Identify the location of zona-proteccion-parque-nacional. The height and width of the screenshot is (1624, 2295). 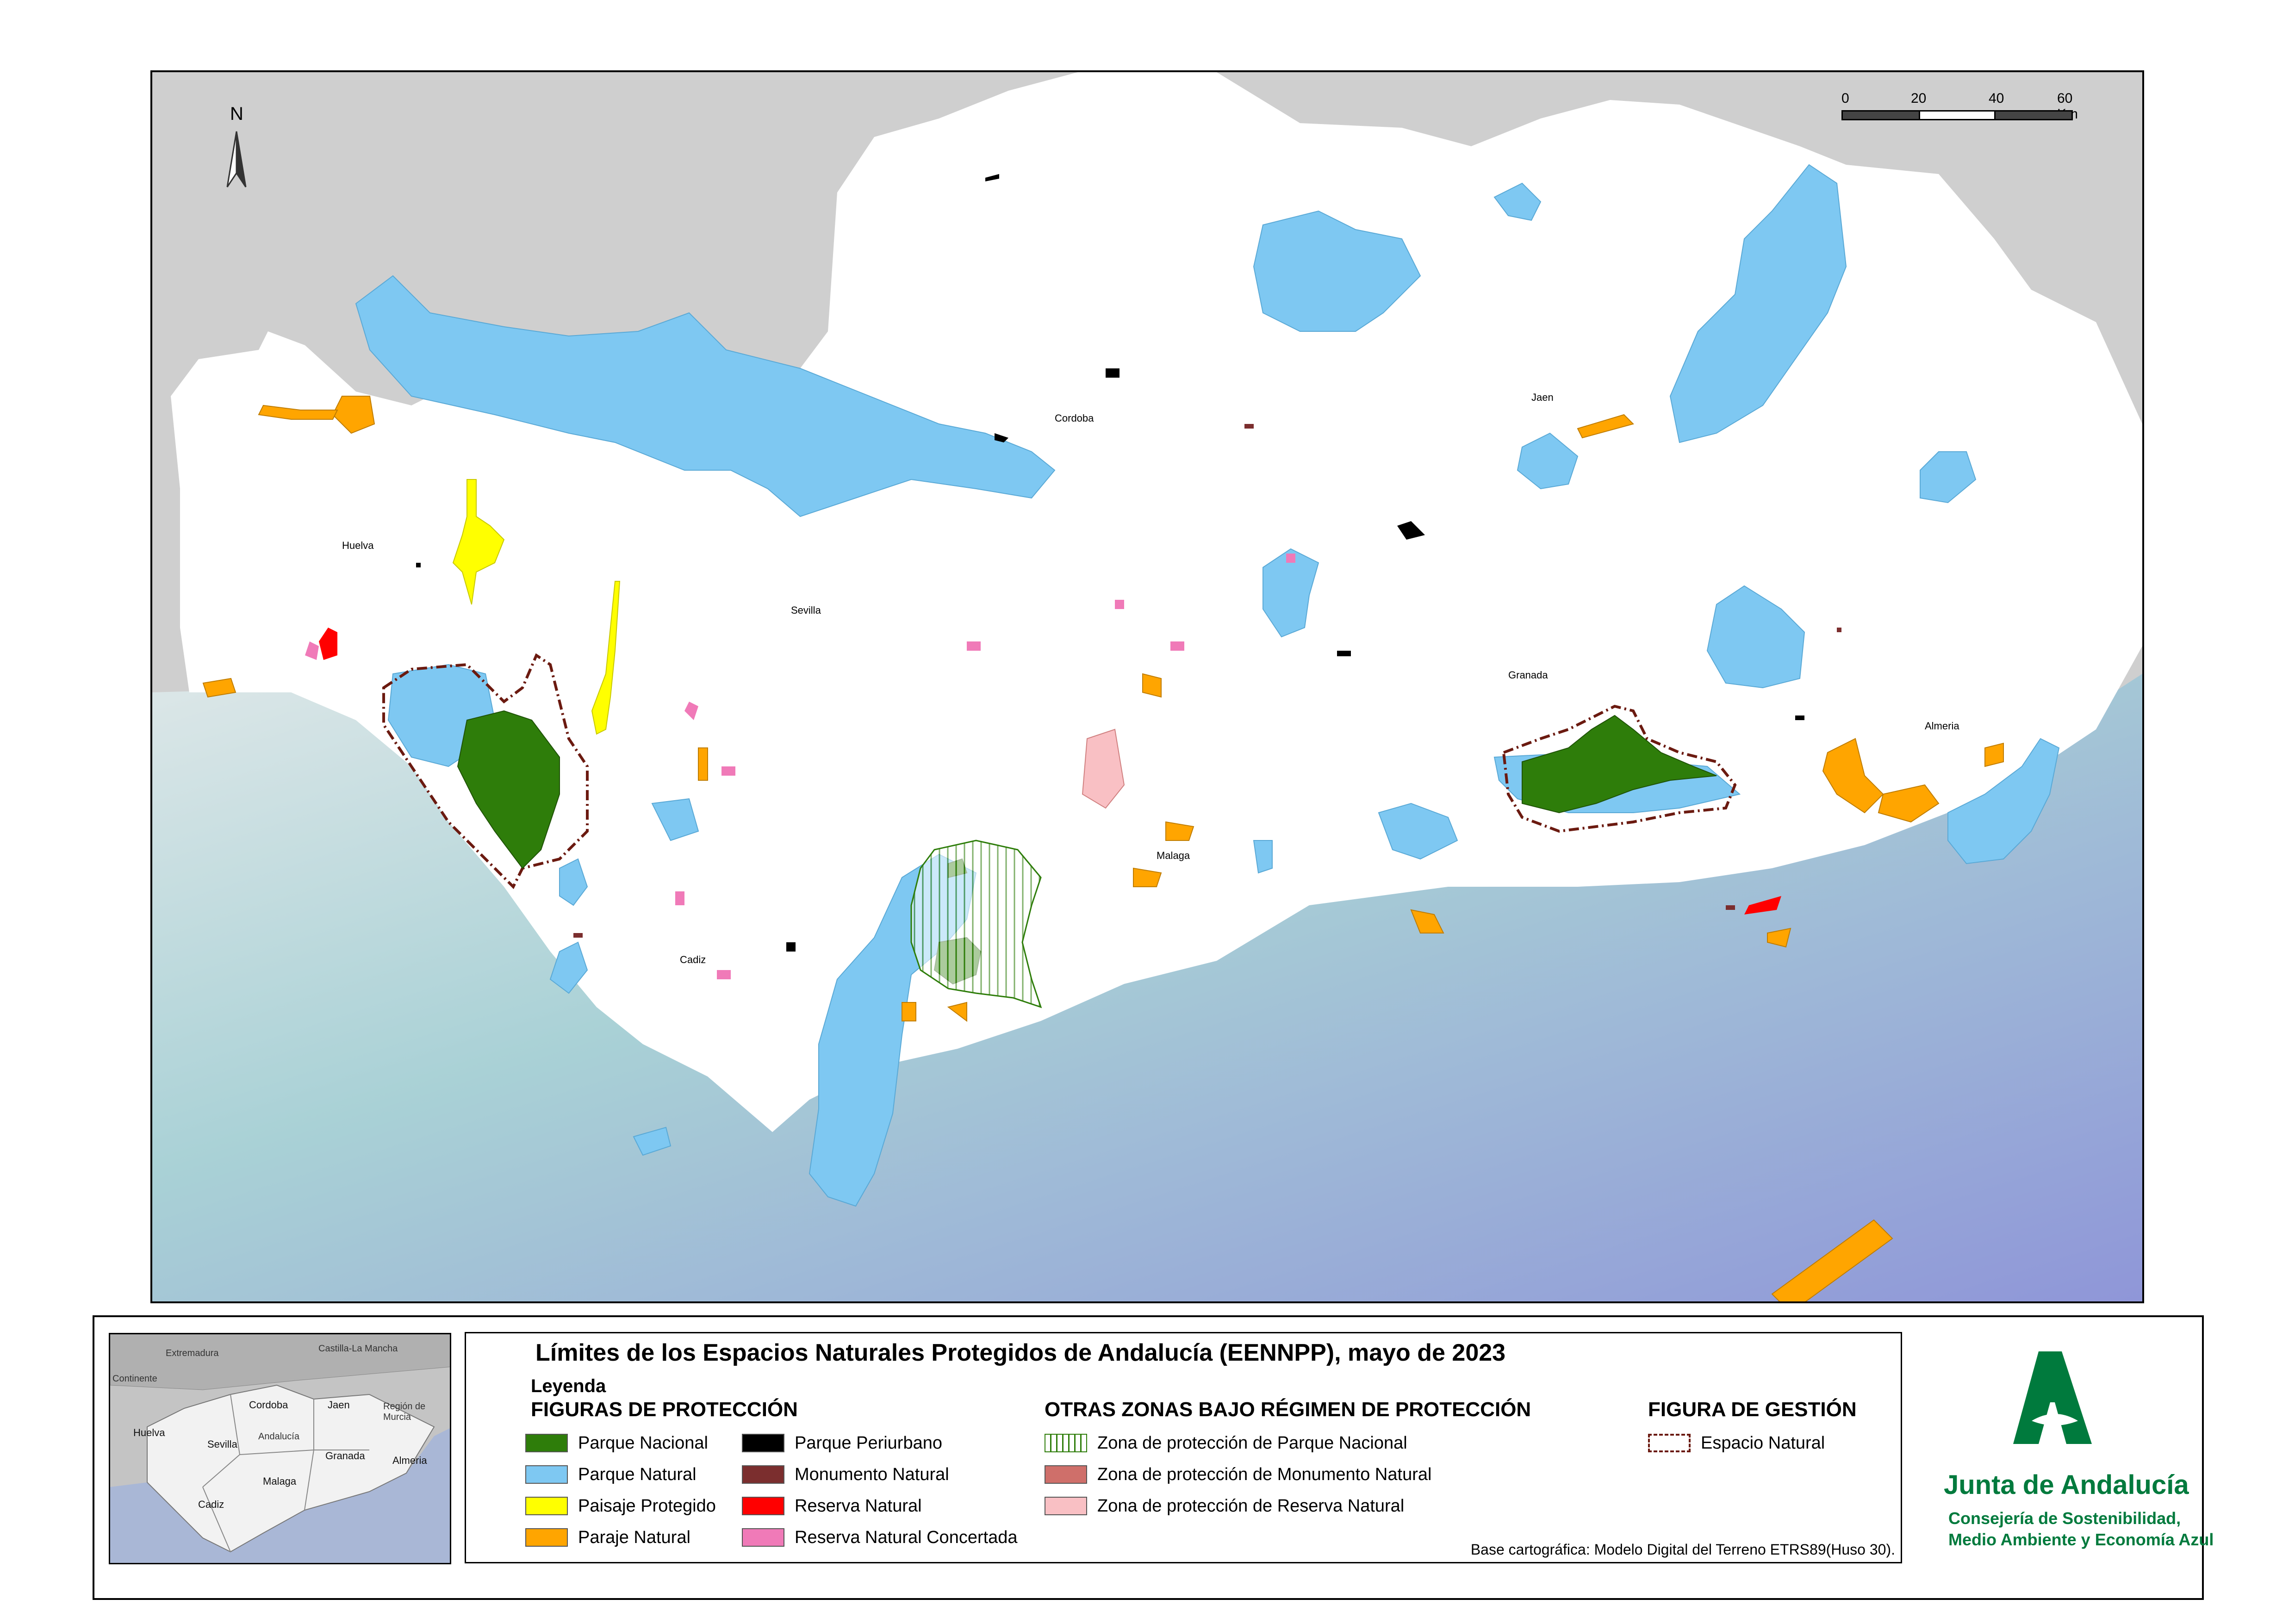
(976, 924).